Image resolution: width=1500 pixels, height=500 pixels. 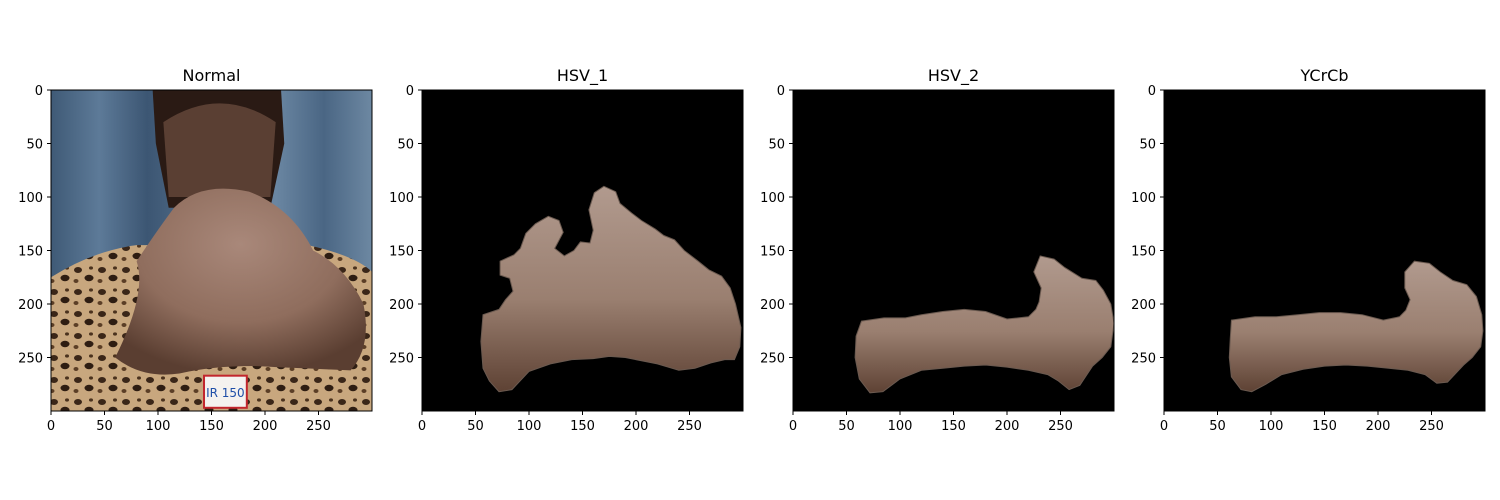 What do you see at coordinates (582, 76) in the screenshot?
I see `panel-title: HSV_1` at bounding box center [582, 76].